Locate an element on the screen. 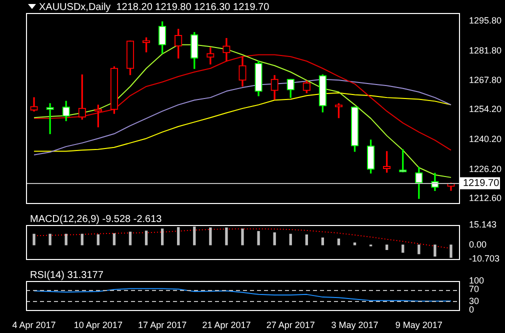 This screenshot has height=333, width=505. x-tick-label: 3 May 2017 is located at coordinates (354, 325).